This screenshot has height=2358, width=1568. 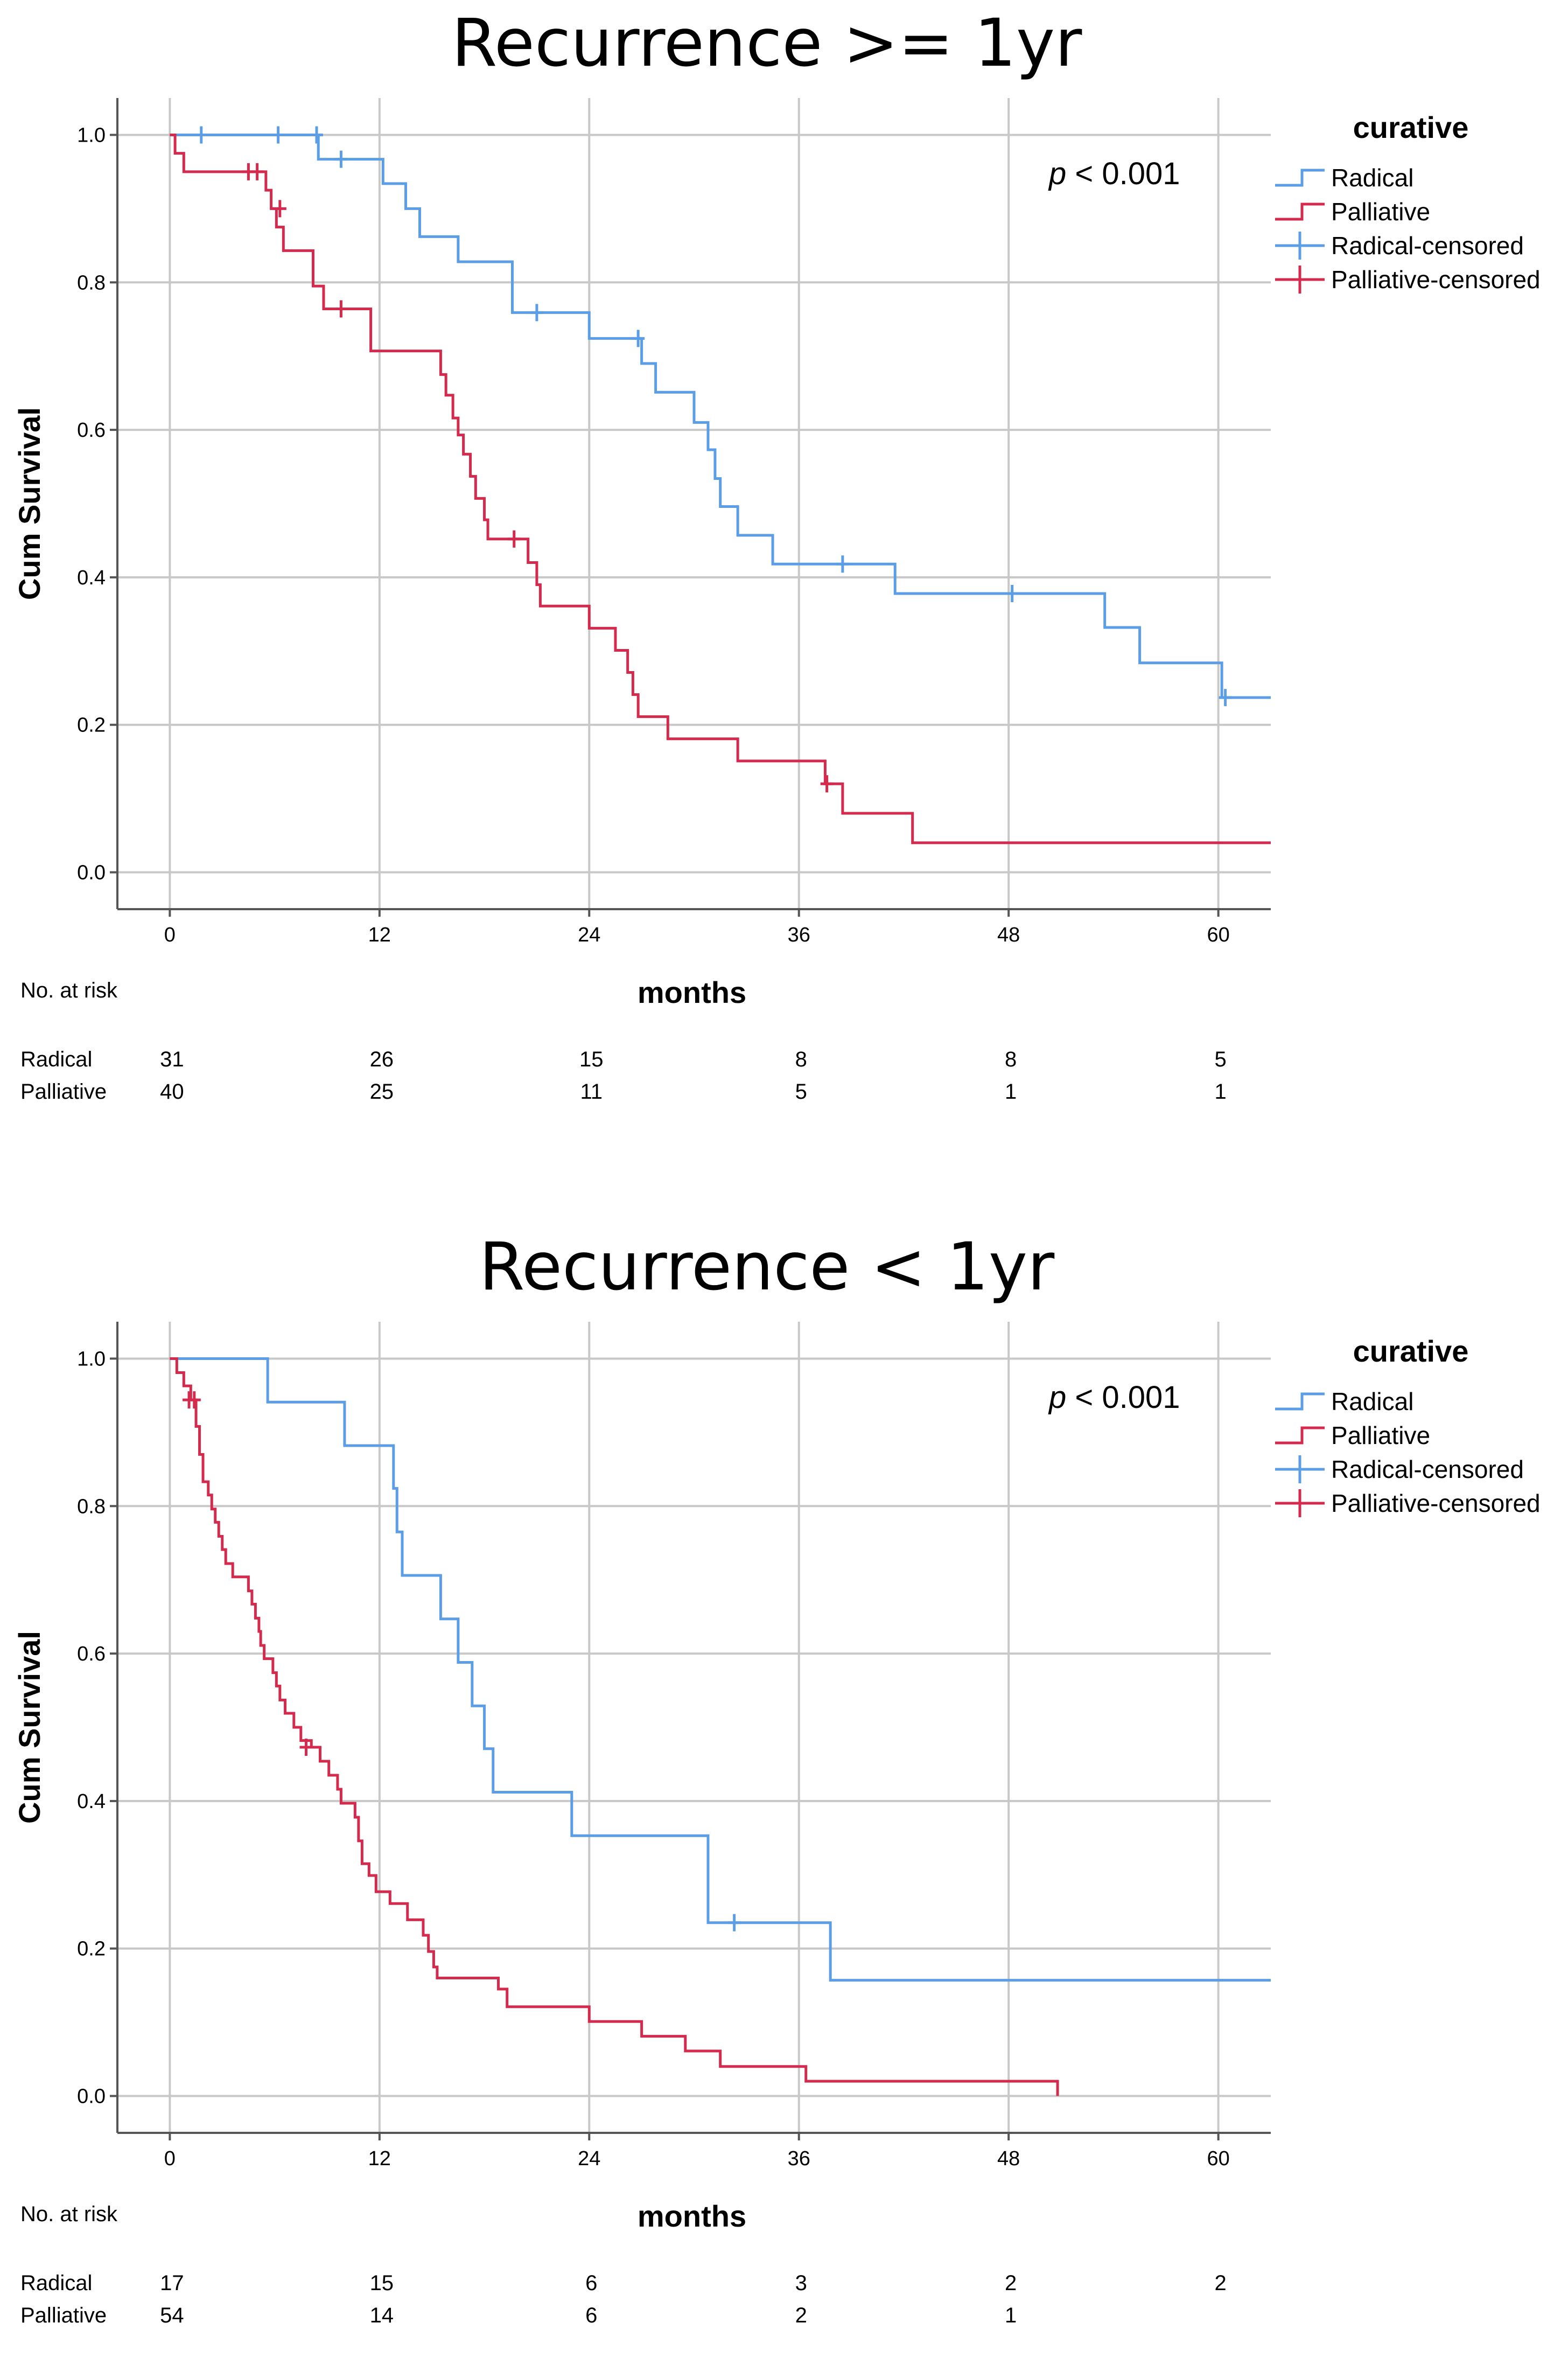 I want to click on chart-title: Recurrence >= 1yr, so click(x=767, y=43).